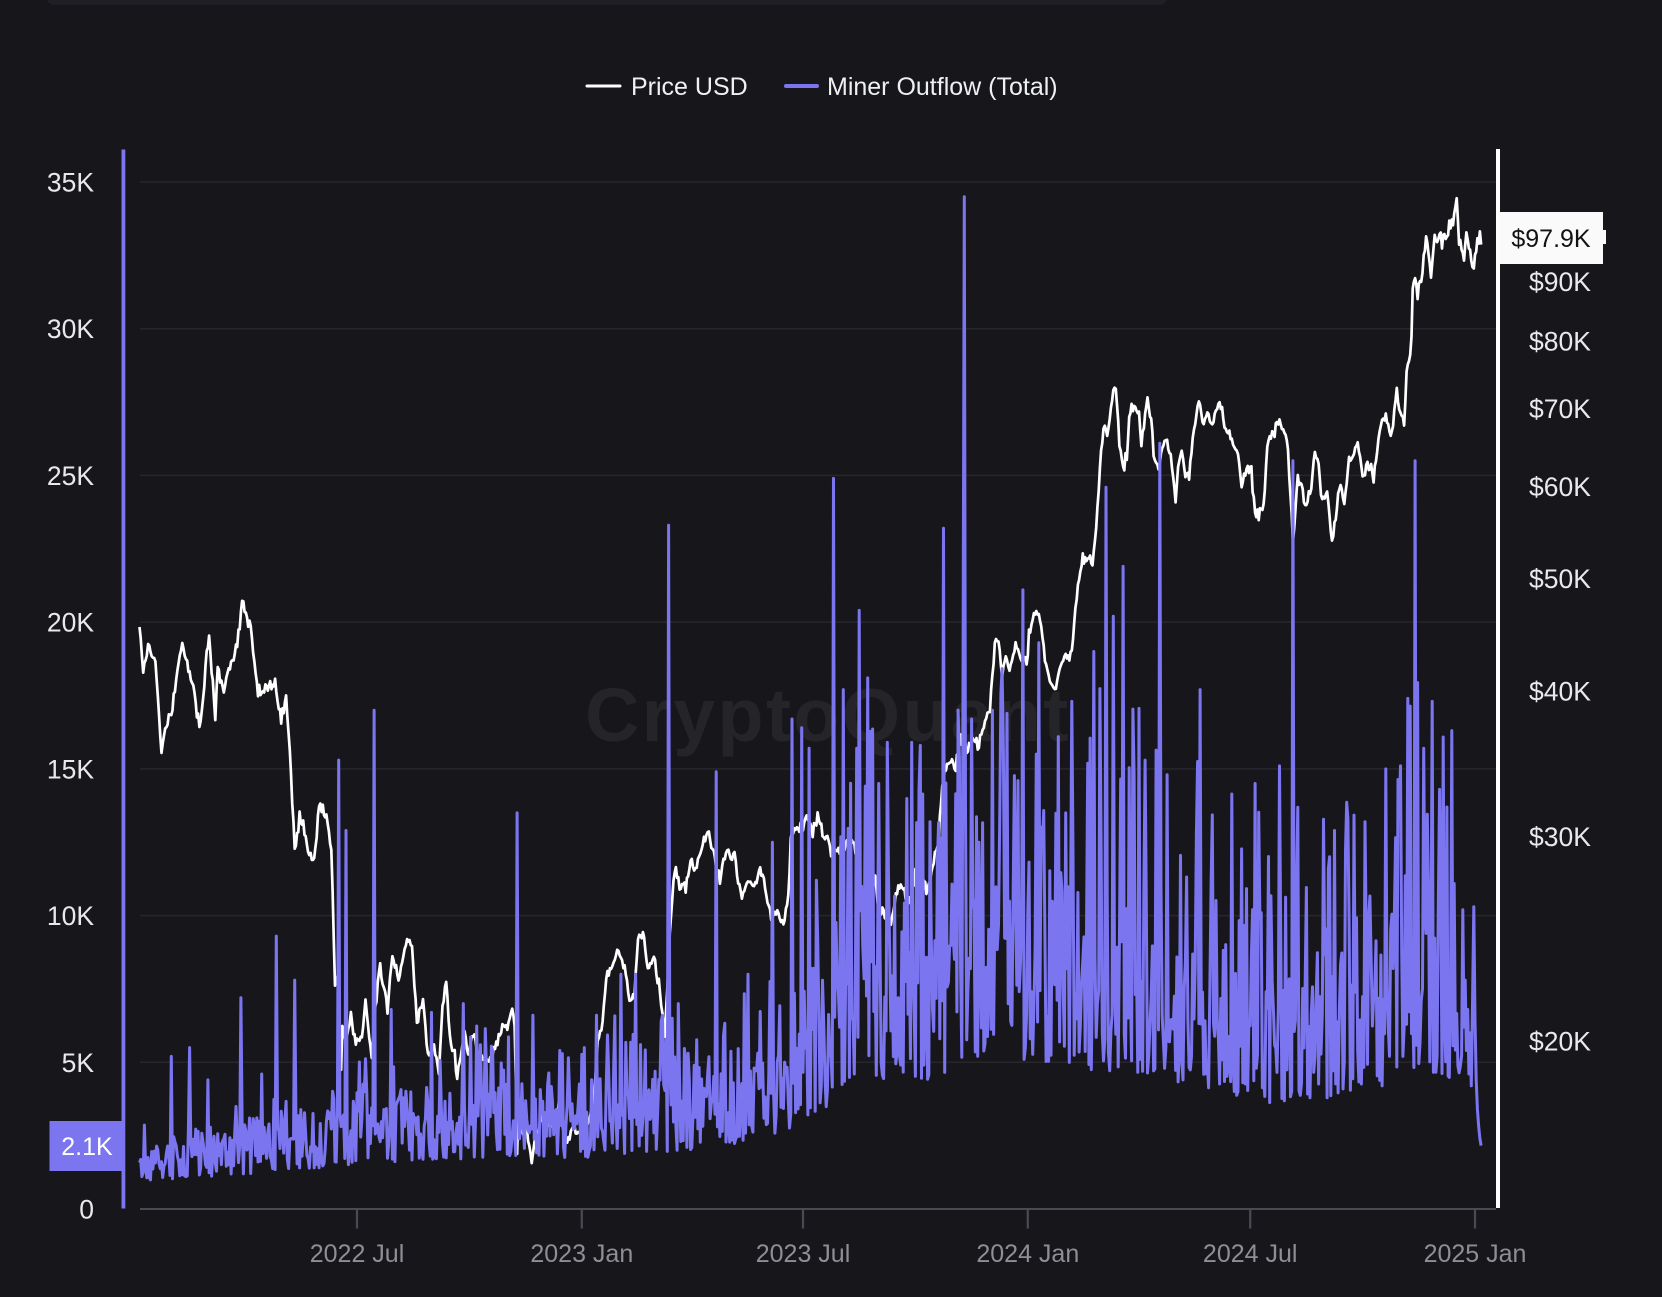 This screenshot has height=1297, width=1662. Describe the element at coordinates (803, 1254) in the screenshot. I see `svg-text: 2023 Jul` at that location.